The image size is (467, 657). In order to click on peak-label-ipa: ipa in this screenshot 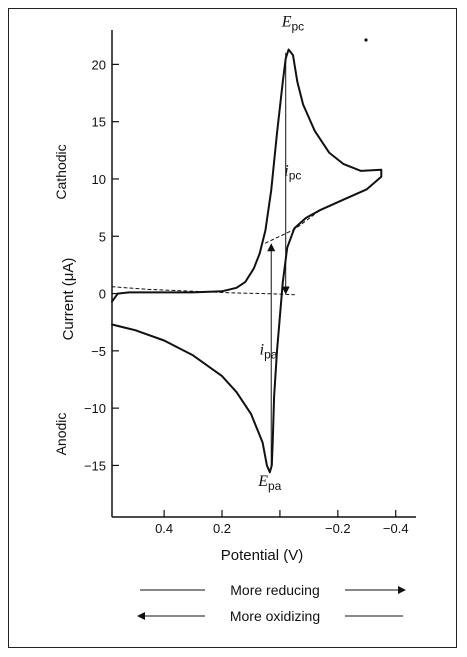, I will do `click(269, 351)`.